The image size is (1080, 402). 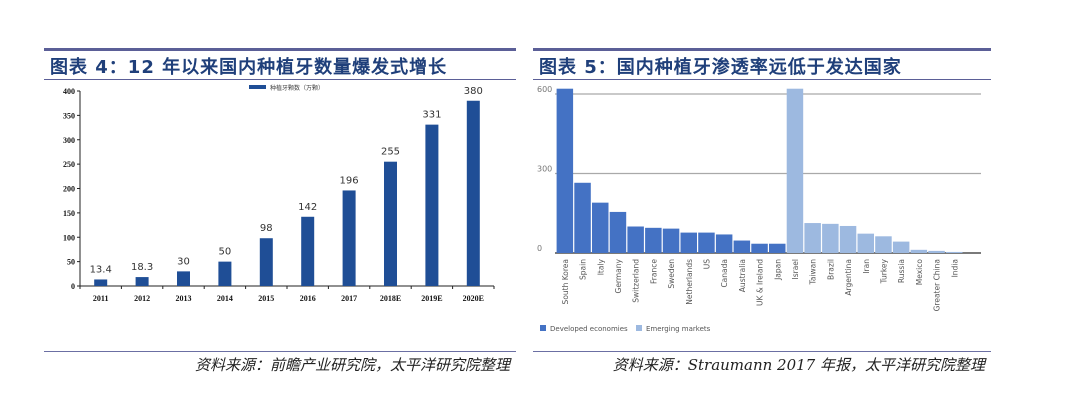 What do you see at coordinates (706, 264) in the screenshot?
I see `x-tick-label: US` at bounding box center [706, 264].